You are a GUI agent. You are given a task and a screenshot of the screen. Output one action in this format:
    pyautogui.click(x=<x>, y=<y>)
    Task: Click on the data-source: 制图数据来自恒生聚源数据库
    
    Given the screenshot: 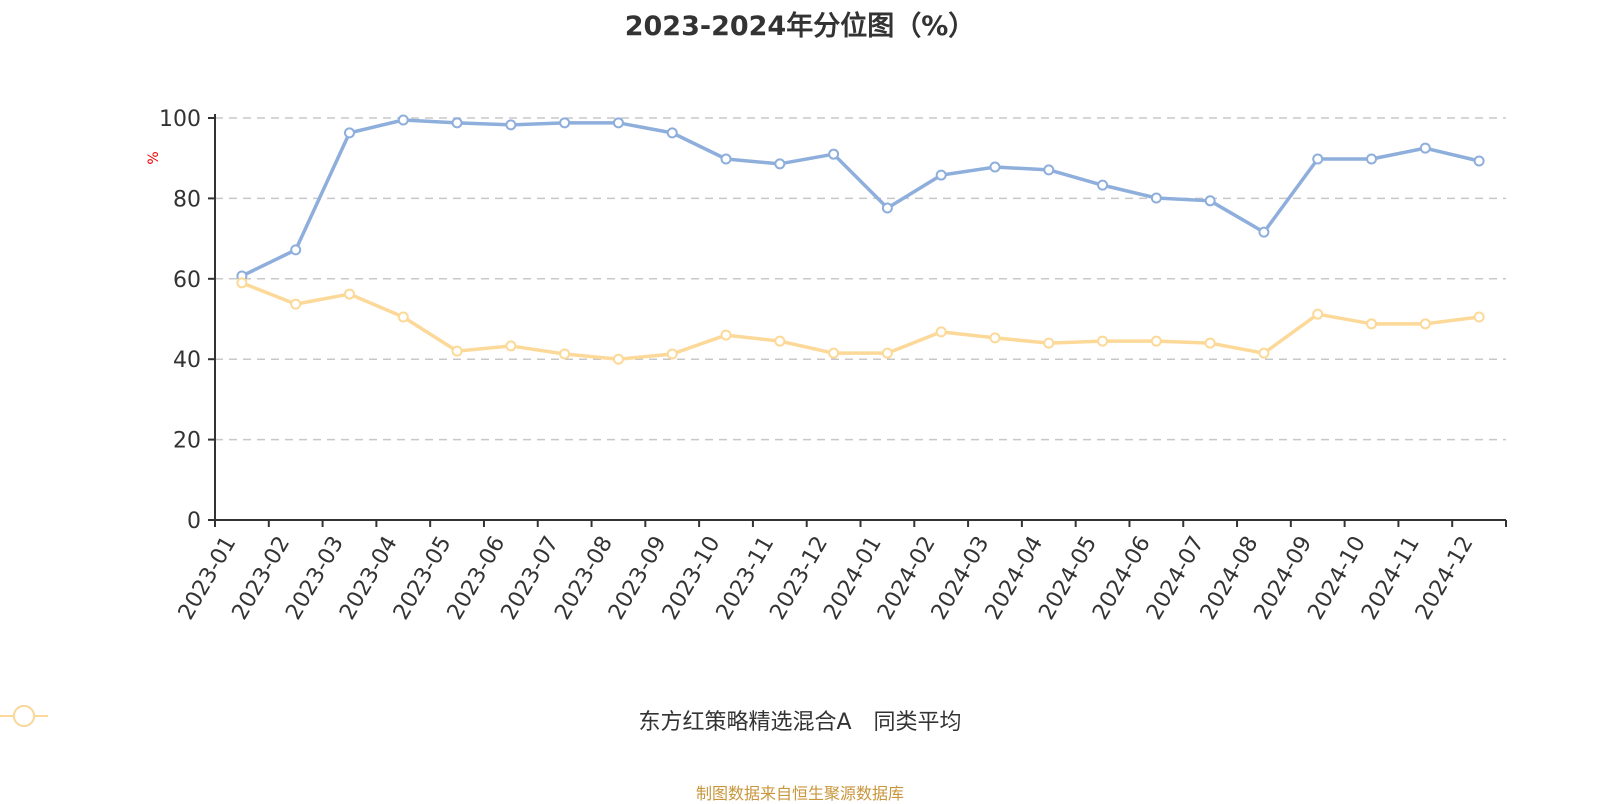 What is the action you would take?
    pyautogui.click(x=799, y=793)
    